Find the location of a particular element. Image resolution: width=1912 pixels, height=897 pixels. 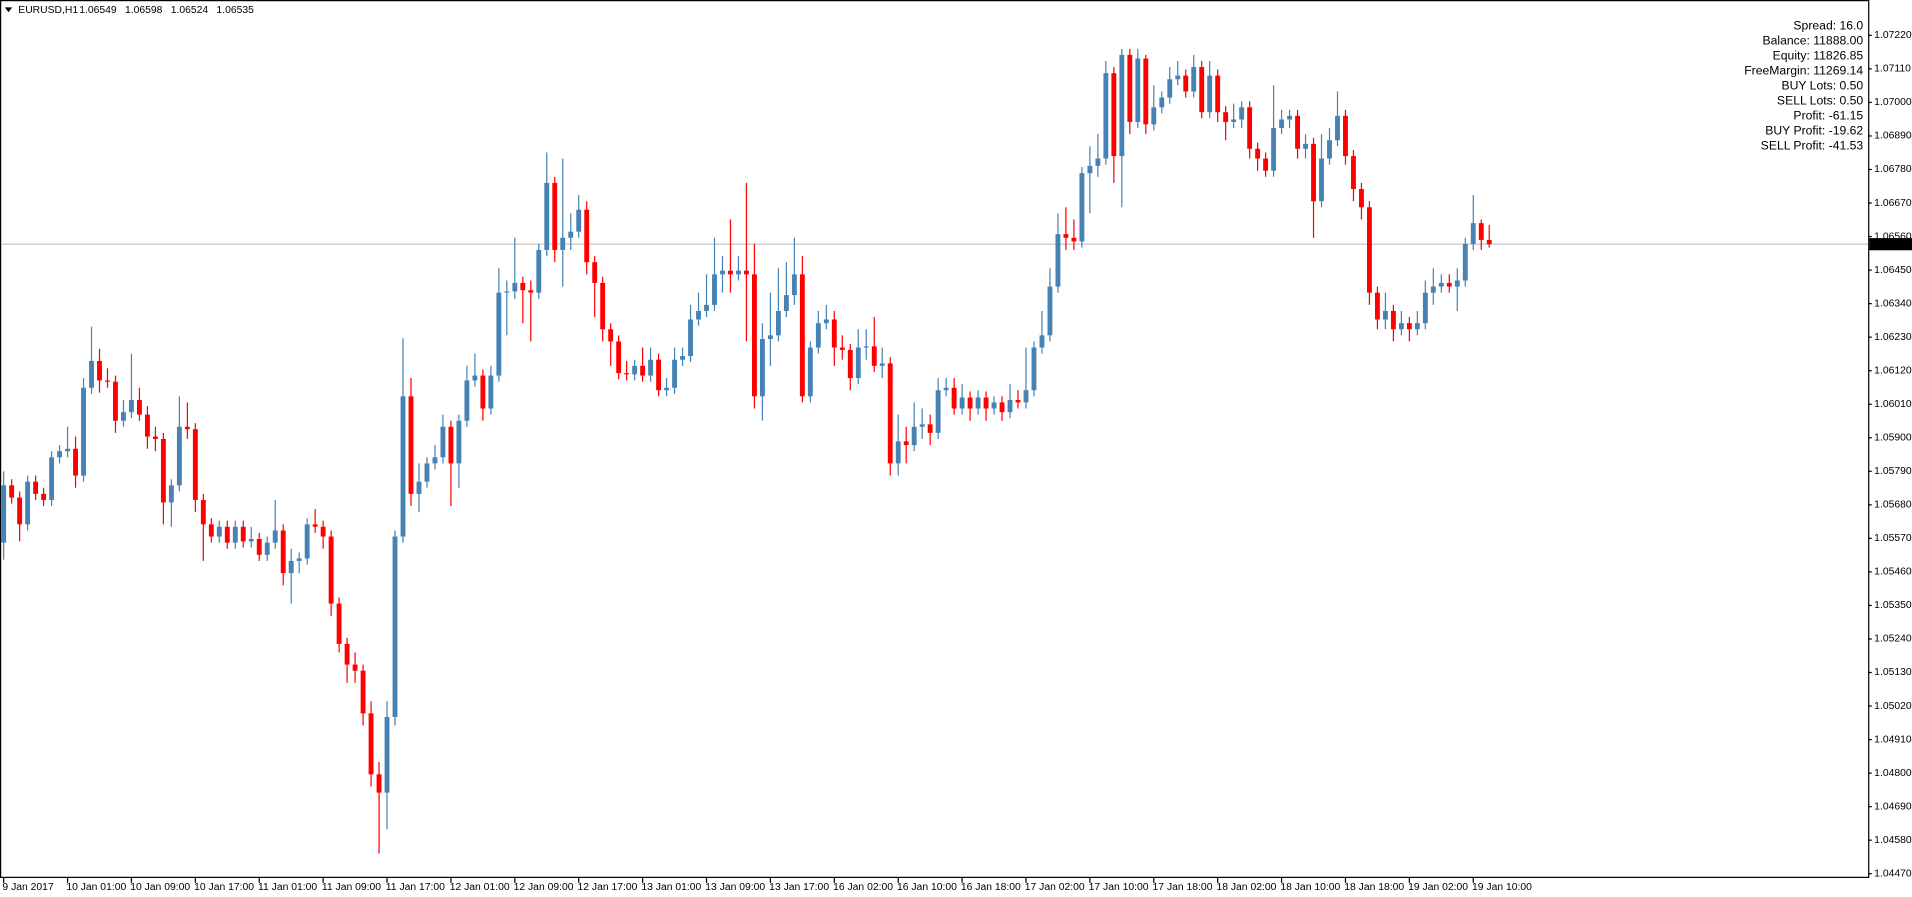

y-tick-label: 1.06560 is located at coordinates (1893, 236).